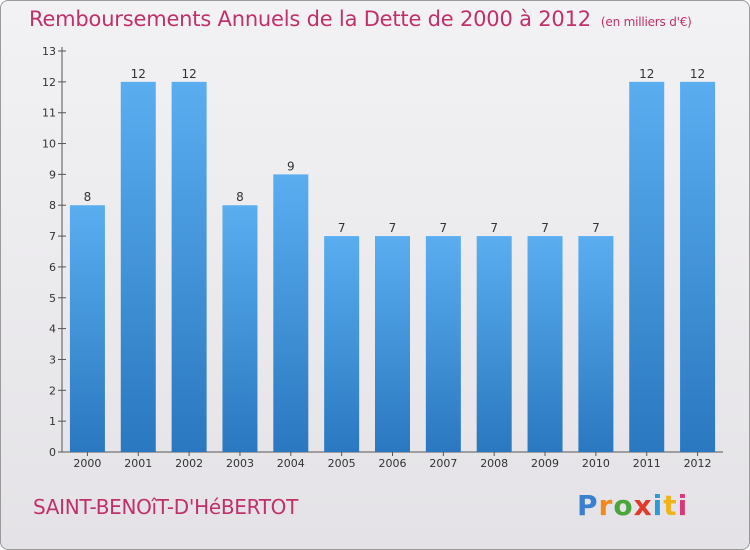 The image size is (750, 550). What do you see at coordinates (494, 463) in the screenshot?
I see `x-tick-label: 2008` at bounding box center [494, 463].